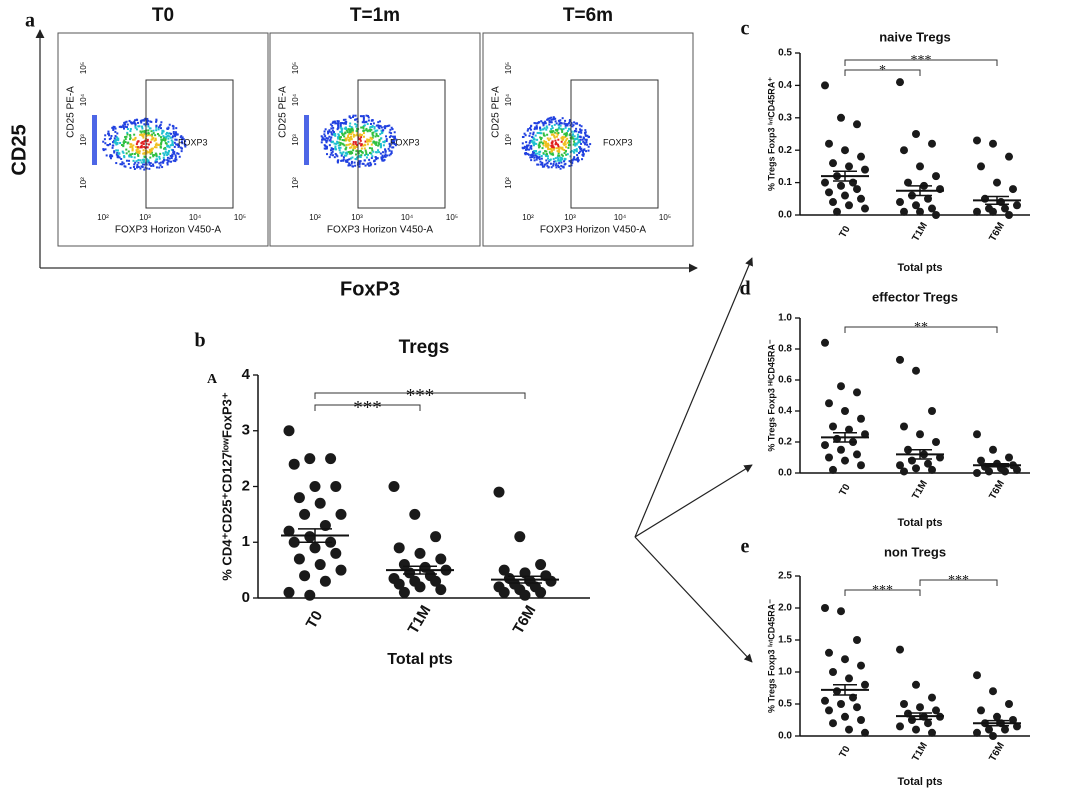 This screenshot has height=797, width=1080. I want to click on significance-label: **, so click(921, 327).